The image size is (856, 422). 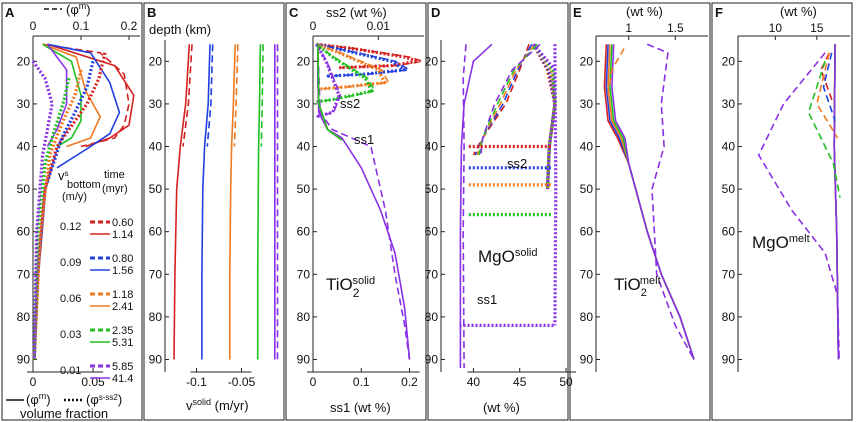 What do you see at coordinates (313, 382) in the screenshot?
I see `panel-c-xtick-bottom-label: 0` at bounding box center [313, 382].